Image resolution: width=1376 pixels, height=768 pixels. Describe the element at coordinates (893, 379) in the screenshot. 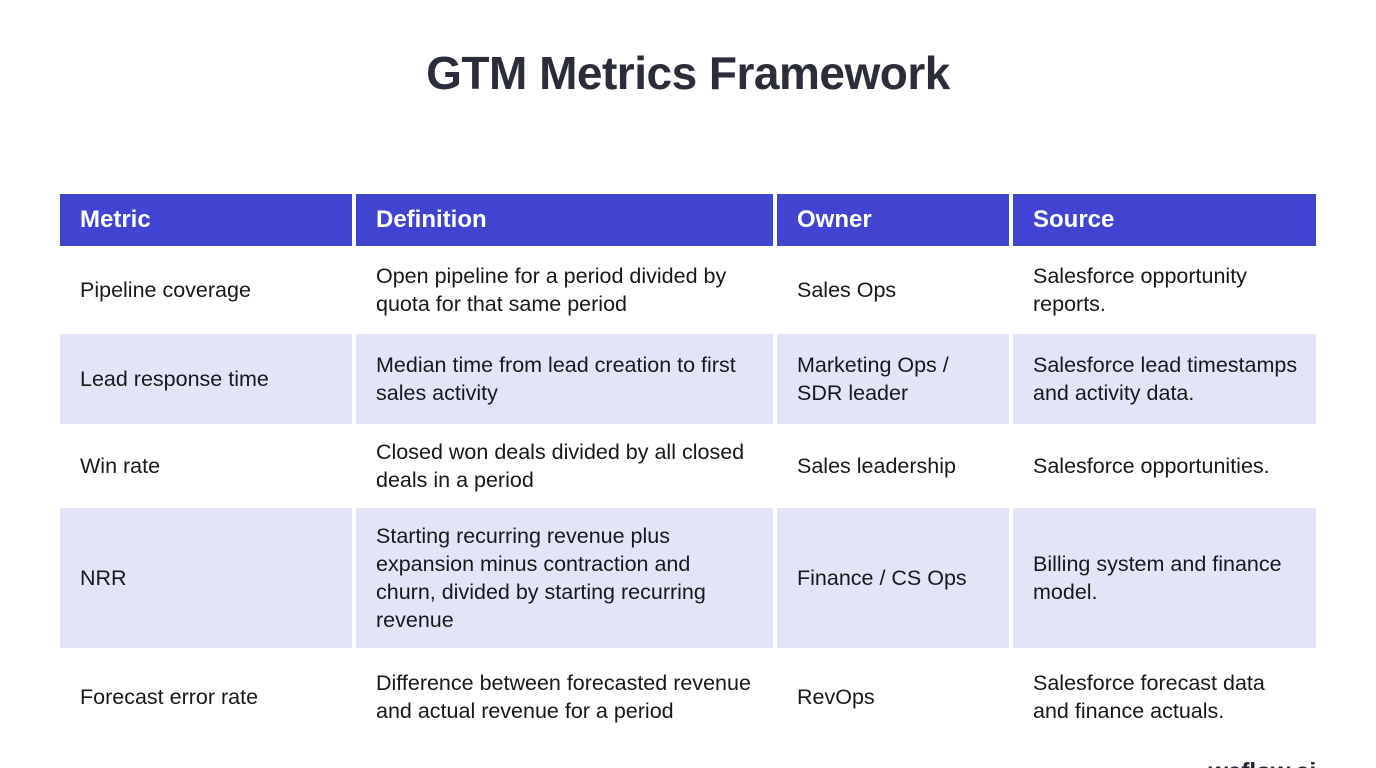

I see `cell-owner: Marketing Ops / SDR leader` at that location.